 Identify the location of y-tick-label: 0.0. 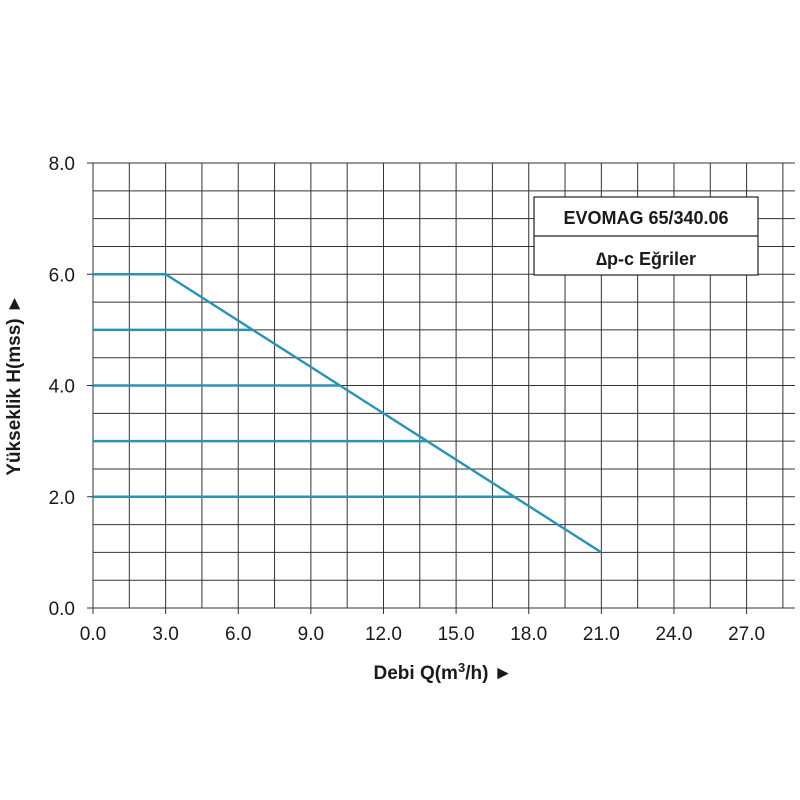
(62, 609).